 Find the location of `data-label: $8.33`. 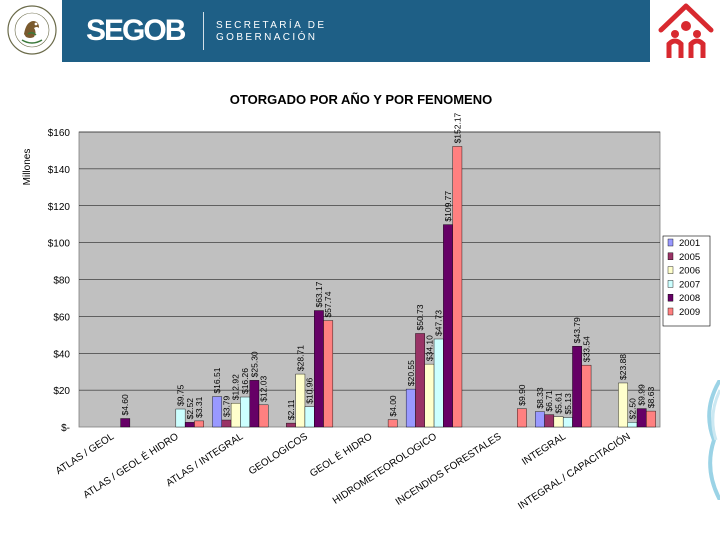

data-label: $8.33 is located at coordinates (540, 398).